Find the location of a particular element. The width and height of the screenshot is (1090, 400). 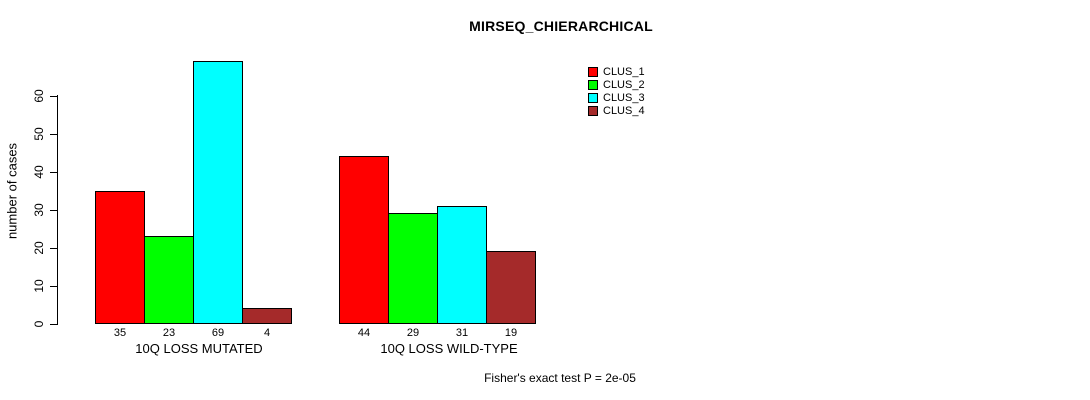

group-label-2: 10Q LOSS WILD-TYPE is located at coordinates (449, 348).